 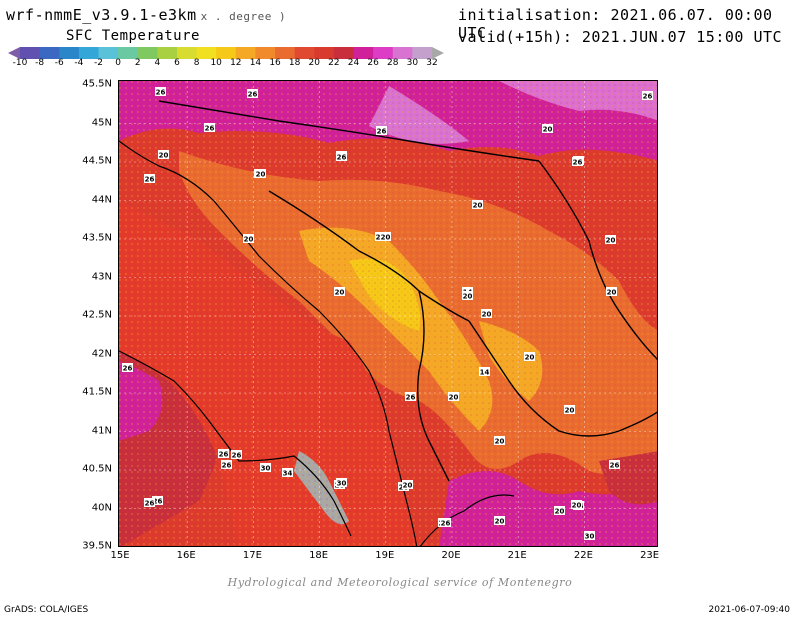 What do you see at coordinates (353, 63) in the screenshot?
I see `colorbar-tick-label: 24` at bounding box center [353, 63].